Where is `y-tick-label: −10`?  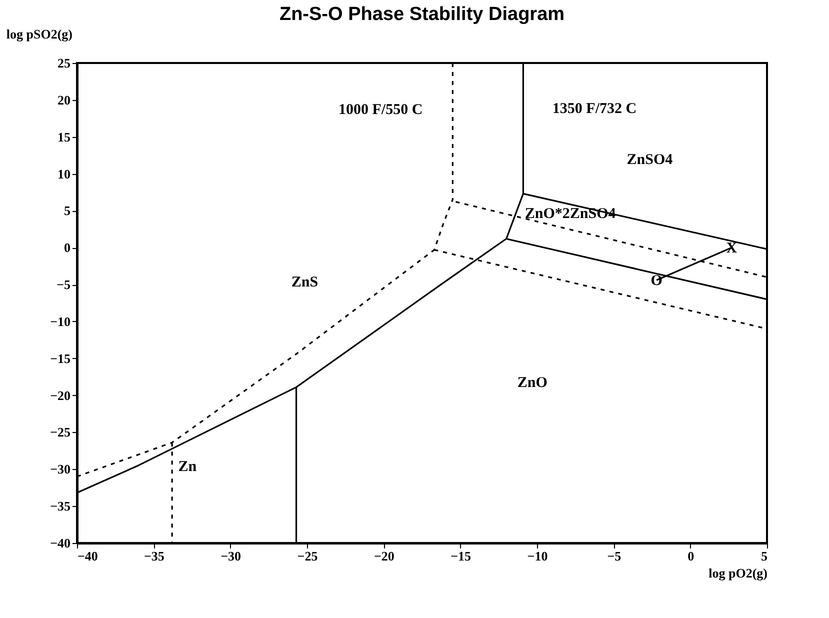 y-tick-label: −10 is located at coordinates (60, 321).